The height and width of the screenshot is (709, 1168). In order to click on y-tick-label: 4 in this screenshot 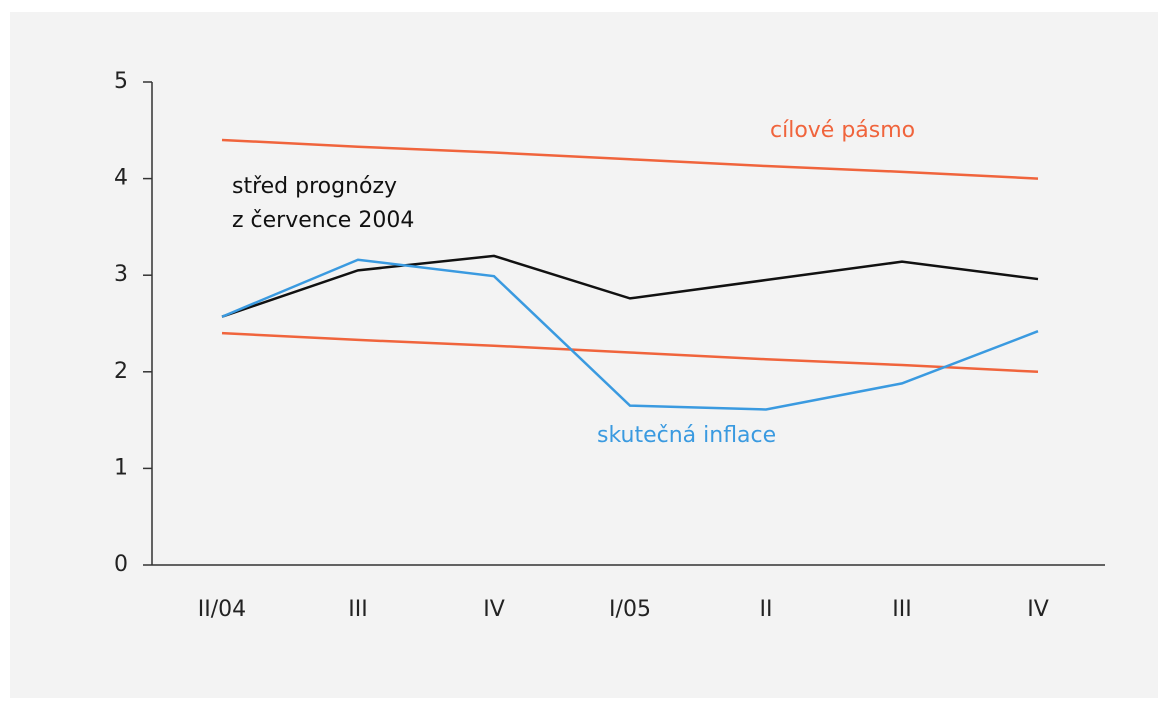, I will do `click(121, 178)`.